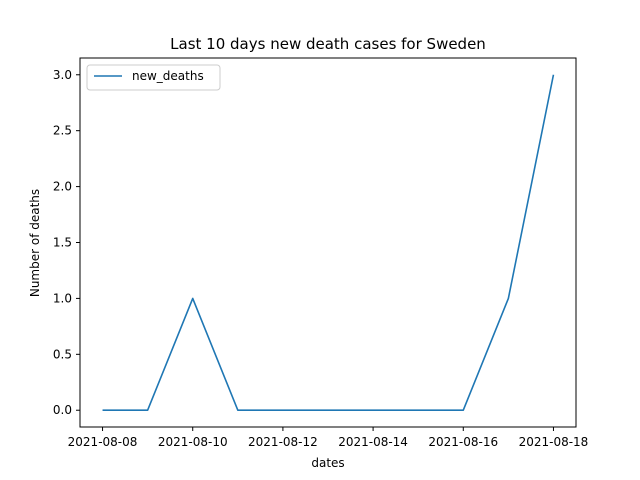  What do you see at coordinates (35, 243) in the screenshot?
I see `y-axis-label: Number of deaths` at bounding box center [35, 243].